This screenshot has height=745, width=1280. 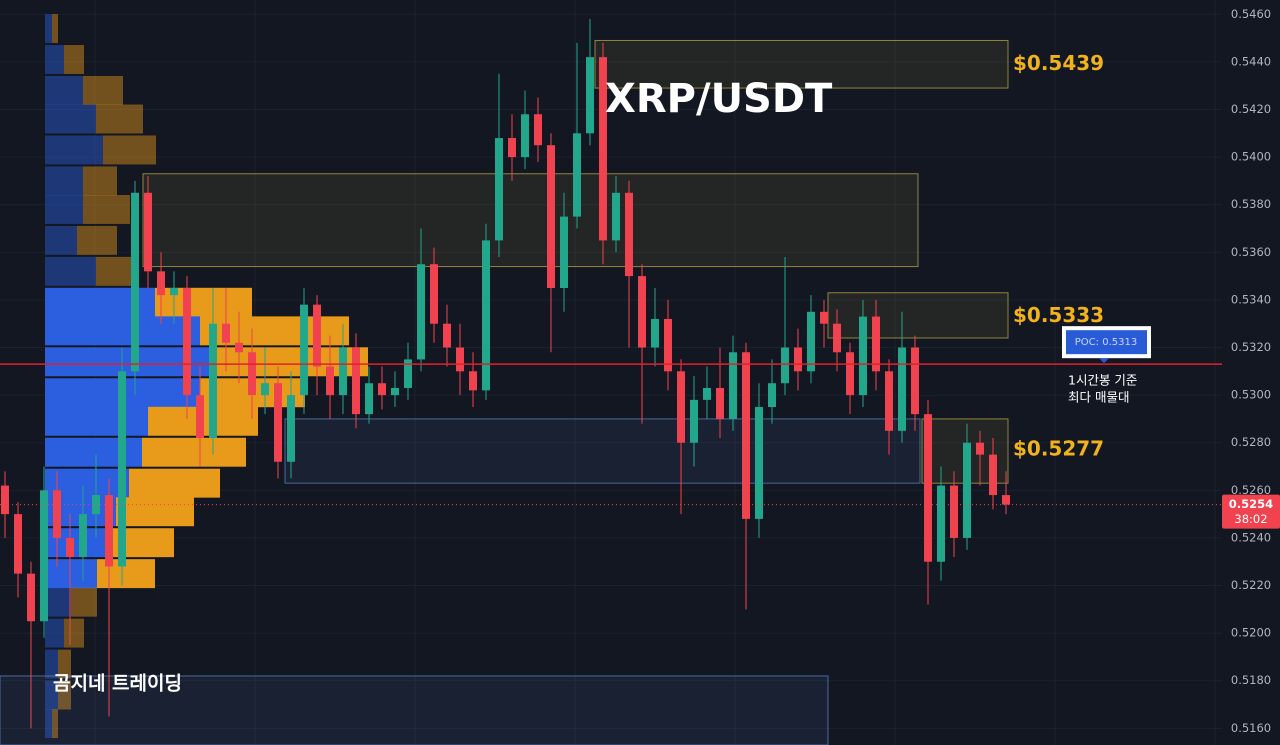 I want to click on y-tick-label: 0.5240, so click(x=1251, y=537).